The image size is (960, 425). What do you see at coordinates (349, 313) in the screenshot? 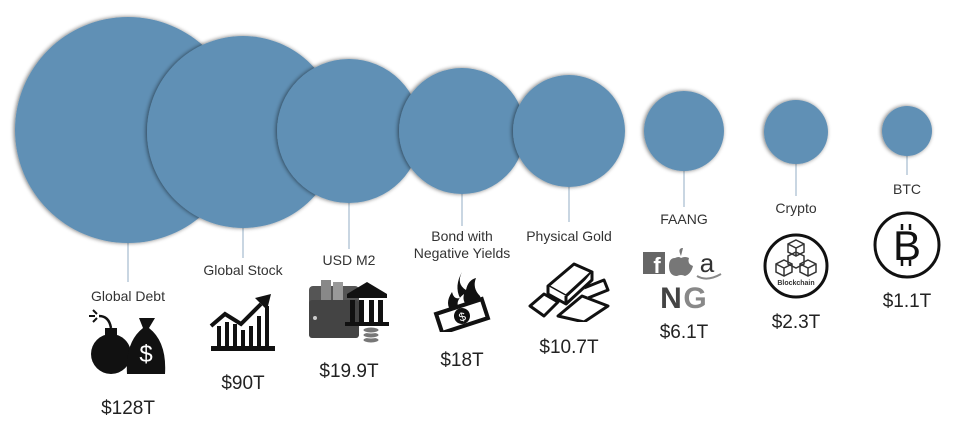
I see `wallet-bank-coins-icon` at bounding box center [349, 313].